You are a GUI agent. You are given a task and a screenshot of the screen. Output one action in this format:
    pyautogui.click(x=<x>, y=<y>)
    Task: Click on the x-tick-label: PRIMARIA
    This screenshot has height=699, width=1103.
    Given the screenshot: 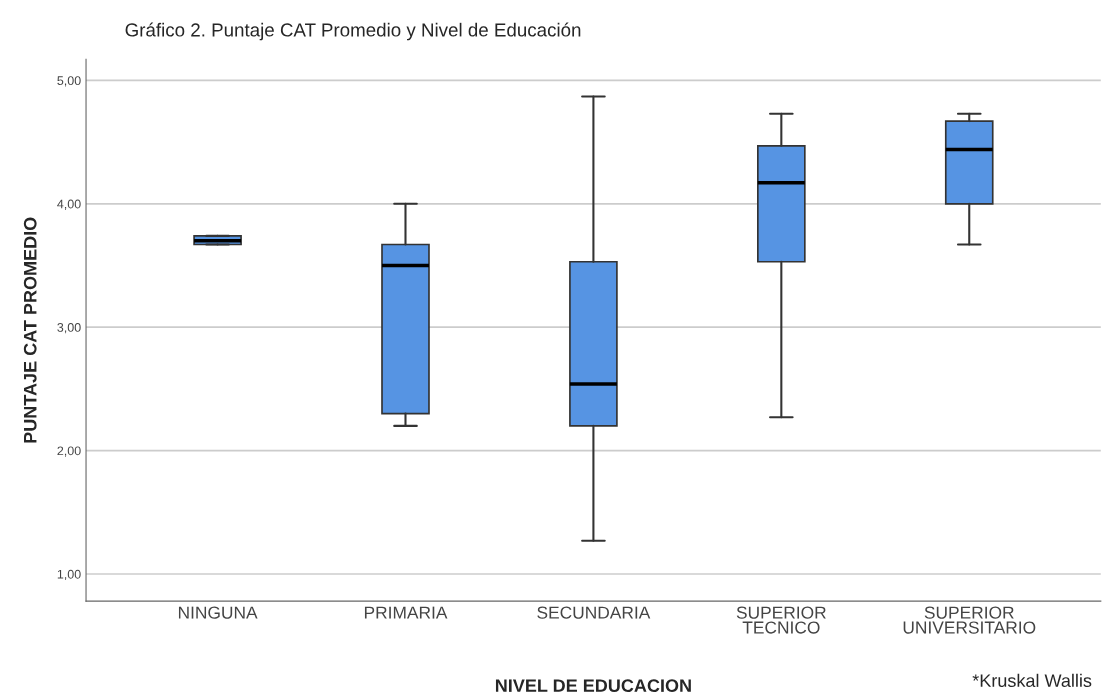 What is the action you would take?
    pyautogui.click(x=406, y=612)
    